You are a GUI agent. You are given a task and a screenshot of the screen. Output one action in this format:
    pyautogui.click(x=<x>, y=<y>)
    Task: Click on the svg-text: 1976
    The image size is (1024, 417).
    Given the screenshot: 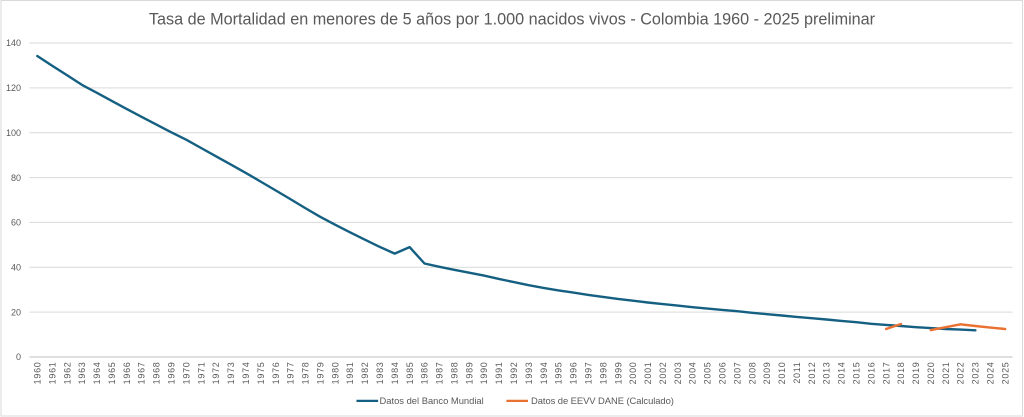 What is the action you would take?
    pyautogui.click(x=276, y=373)
    